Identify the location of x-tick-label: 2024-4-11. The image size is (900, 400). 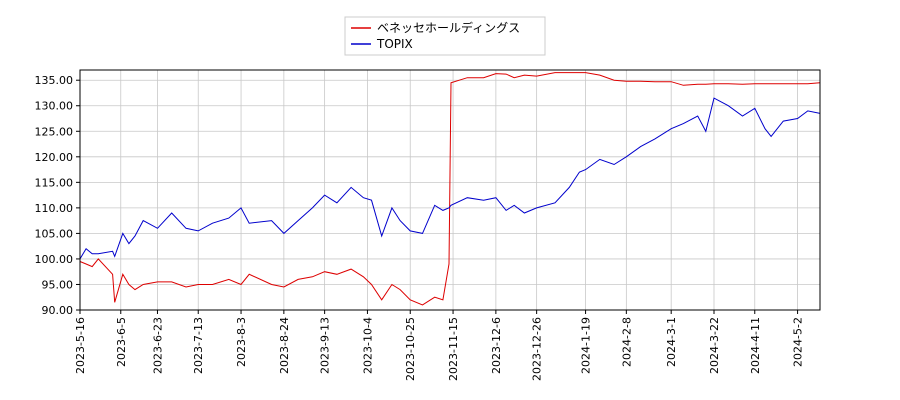
(755, 345).